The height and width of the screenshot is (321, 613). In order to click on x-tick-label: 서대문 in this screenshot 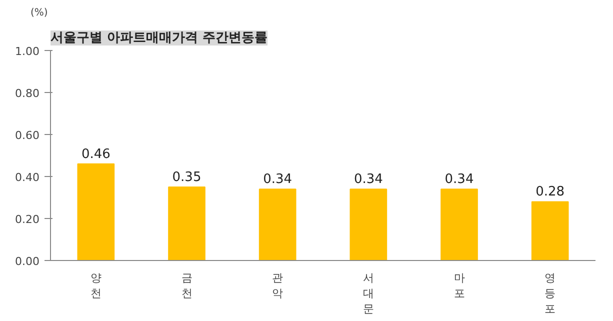, I will do `click(368, 294)`.